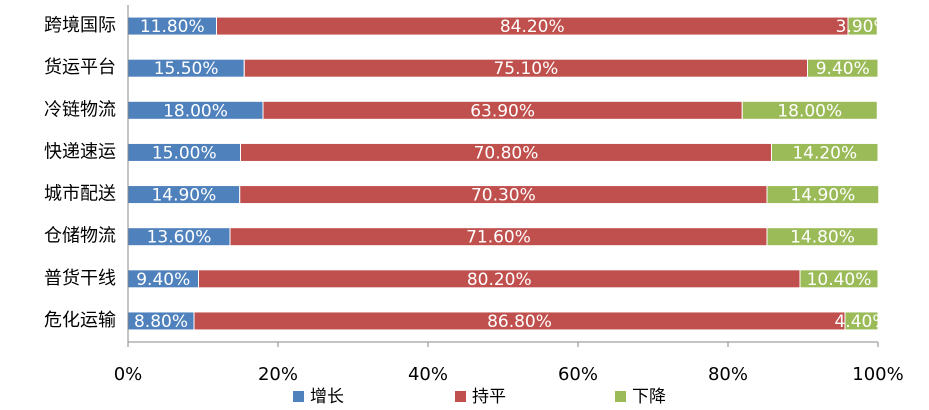 This screenshot has height=410, width=929. I want to click on value-label: 71.60%, so click(498, 238).